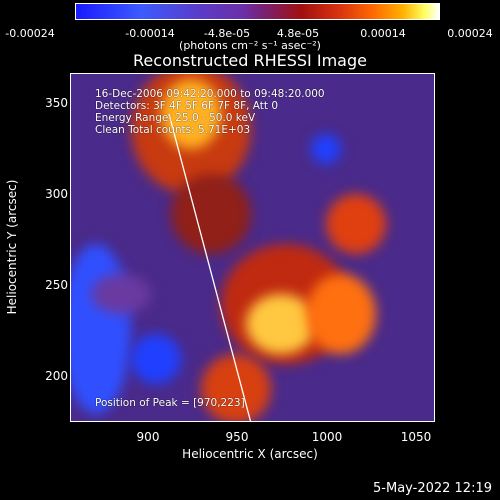 The width and height of the screenshot is (500, 500). What do you see at coordinates (298, 33) in the screenshot?
I see `colorbar-tick: 4.8e-05` at bounding box center [298, 33].